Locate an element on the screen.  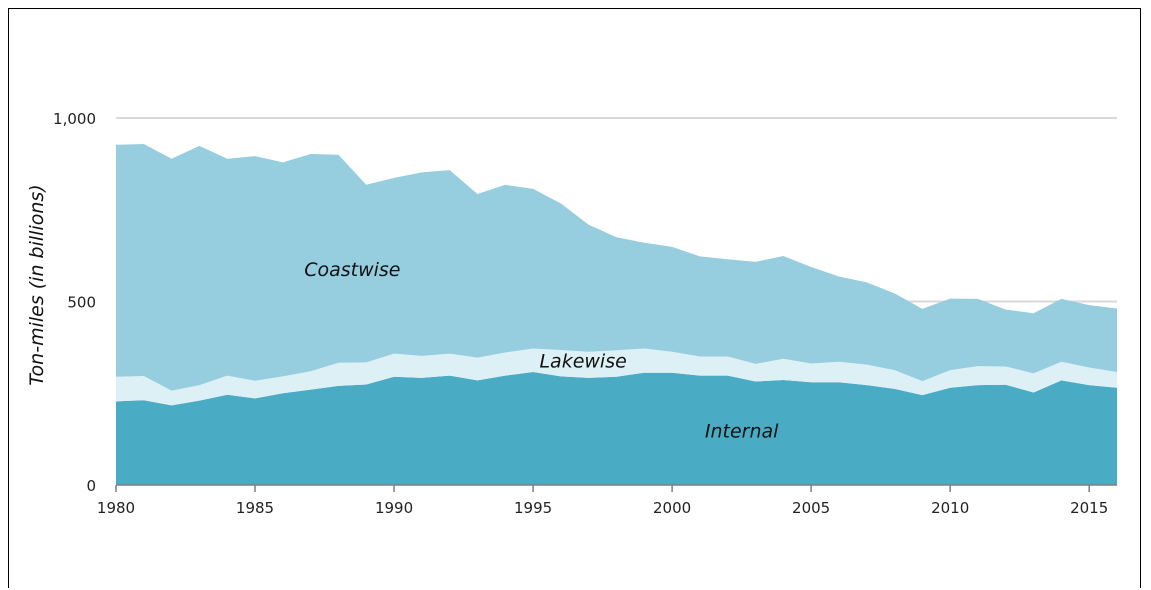
x-tick-label-2005: 2005 is located at coordinates (811, 508).